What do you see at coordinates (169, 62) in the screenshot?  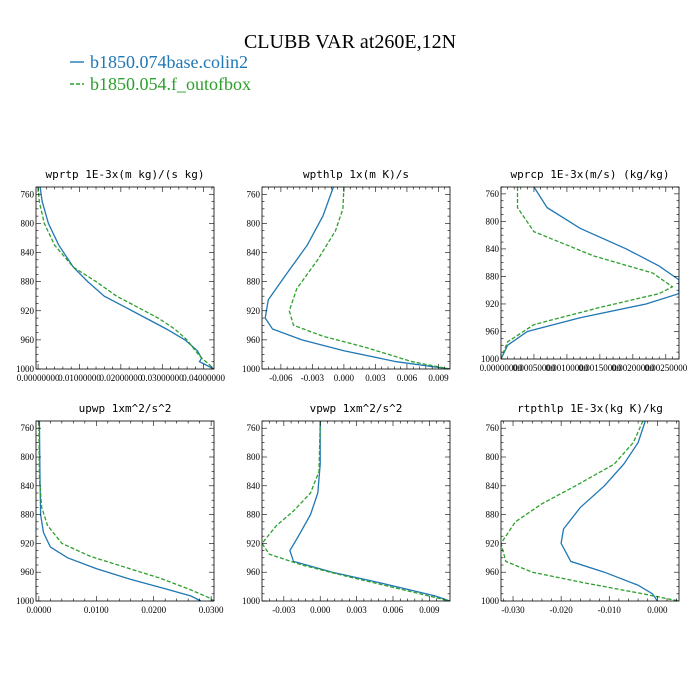 I see `legend-label-1: b1850.074base.colin2` at bounding box center [169, 62].